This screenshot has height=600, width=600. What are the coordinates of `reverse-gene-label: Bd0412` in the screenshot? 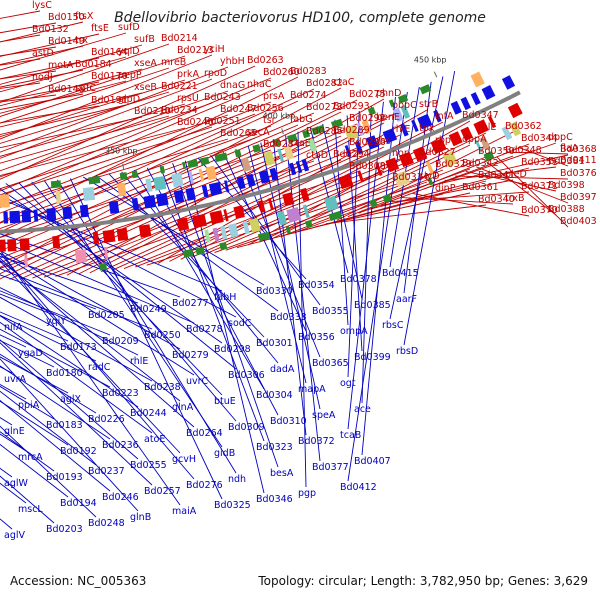 It's located at (358, 487).